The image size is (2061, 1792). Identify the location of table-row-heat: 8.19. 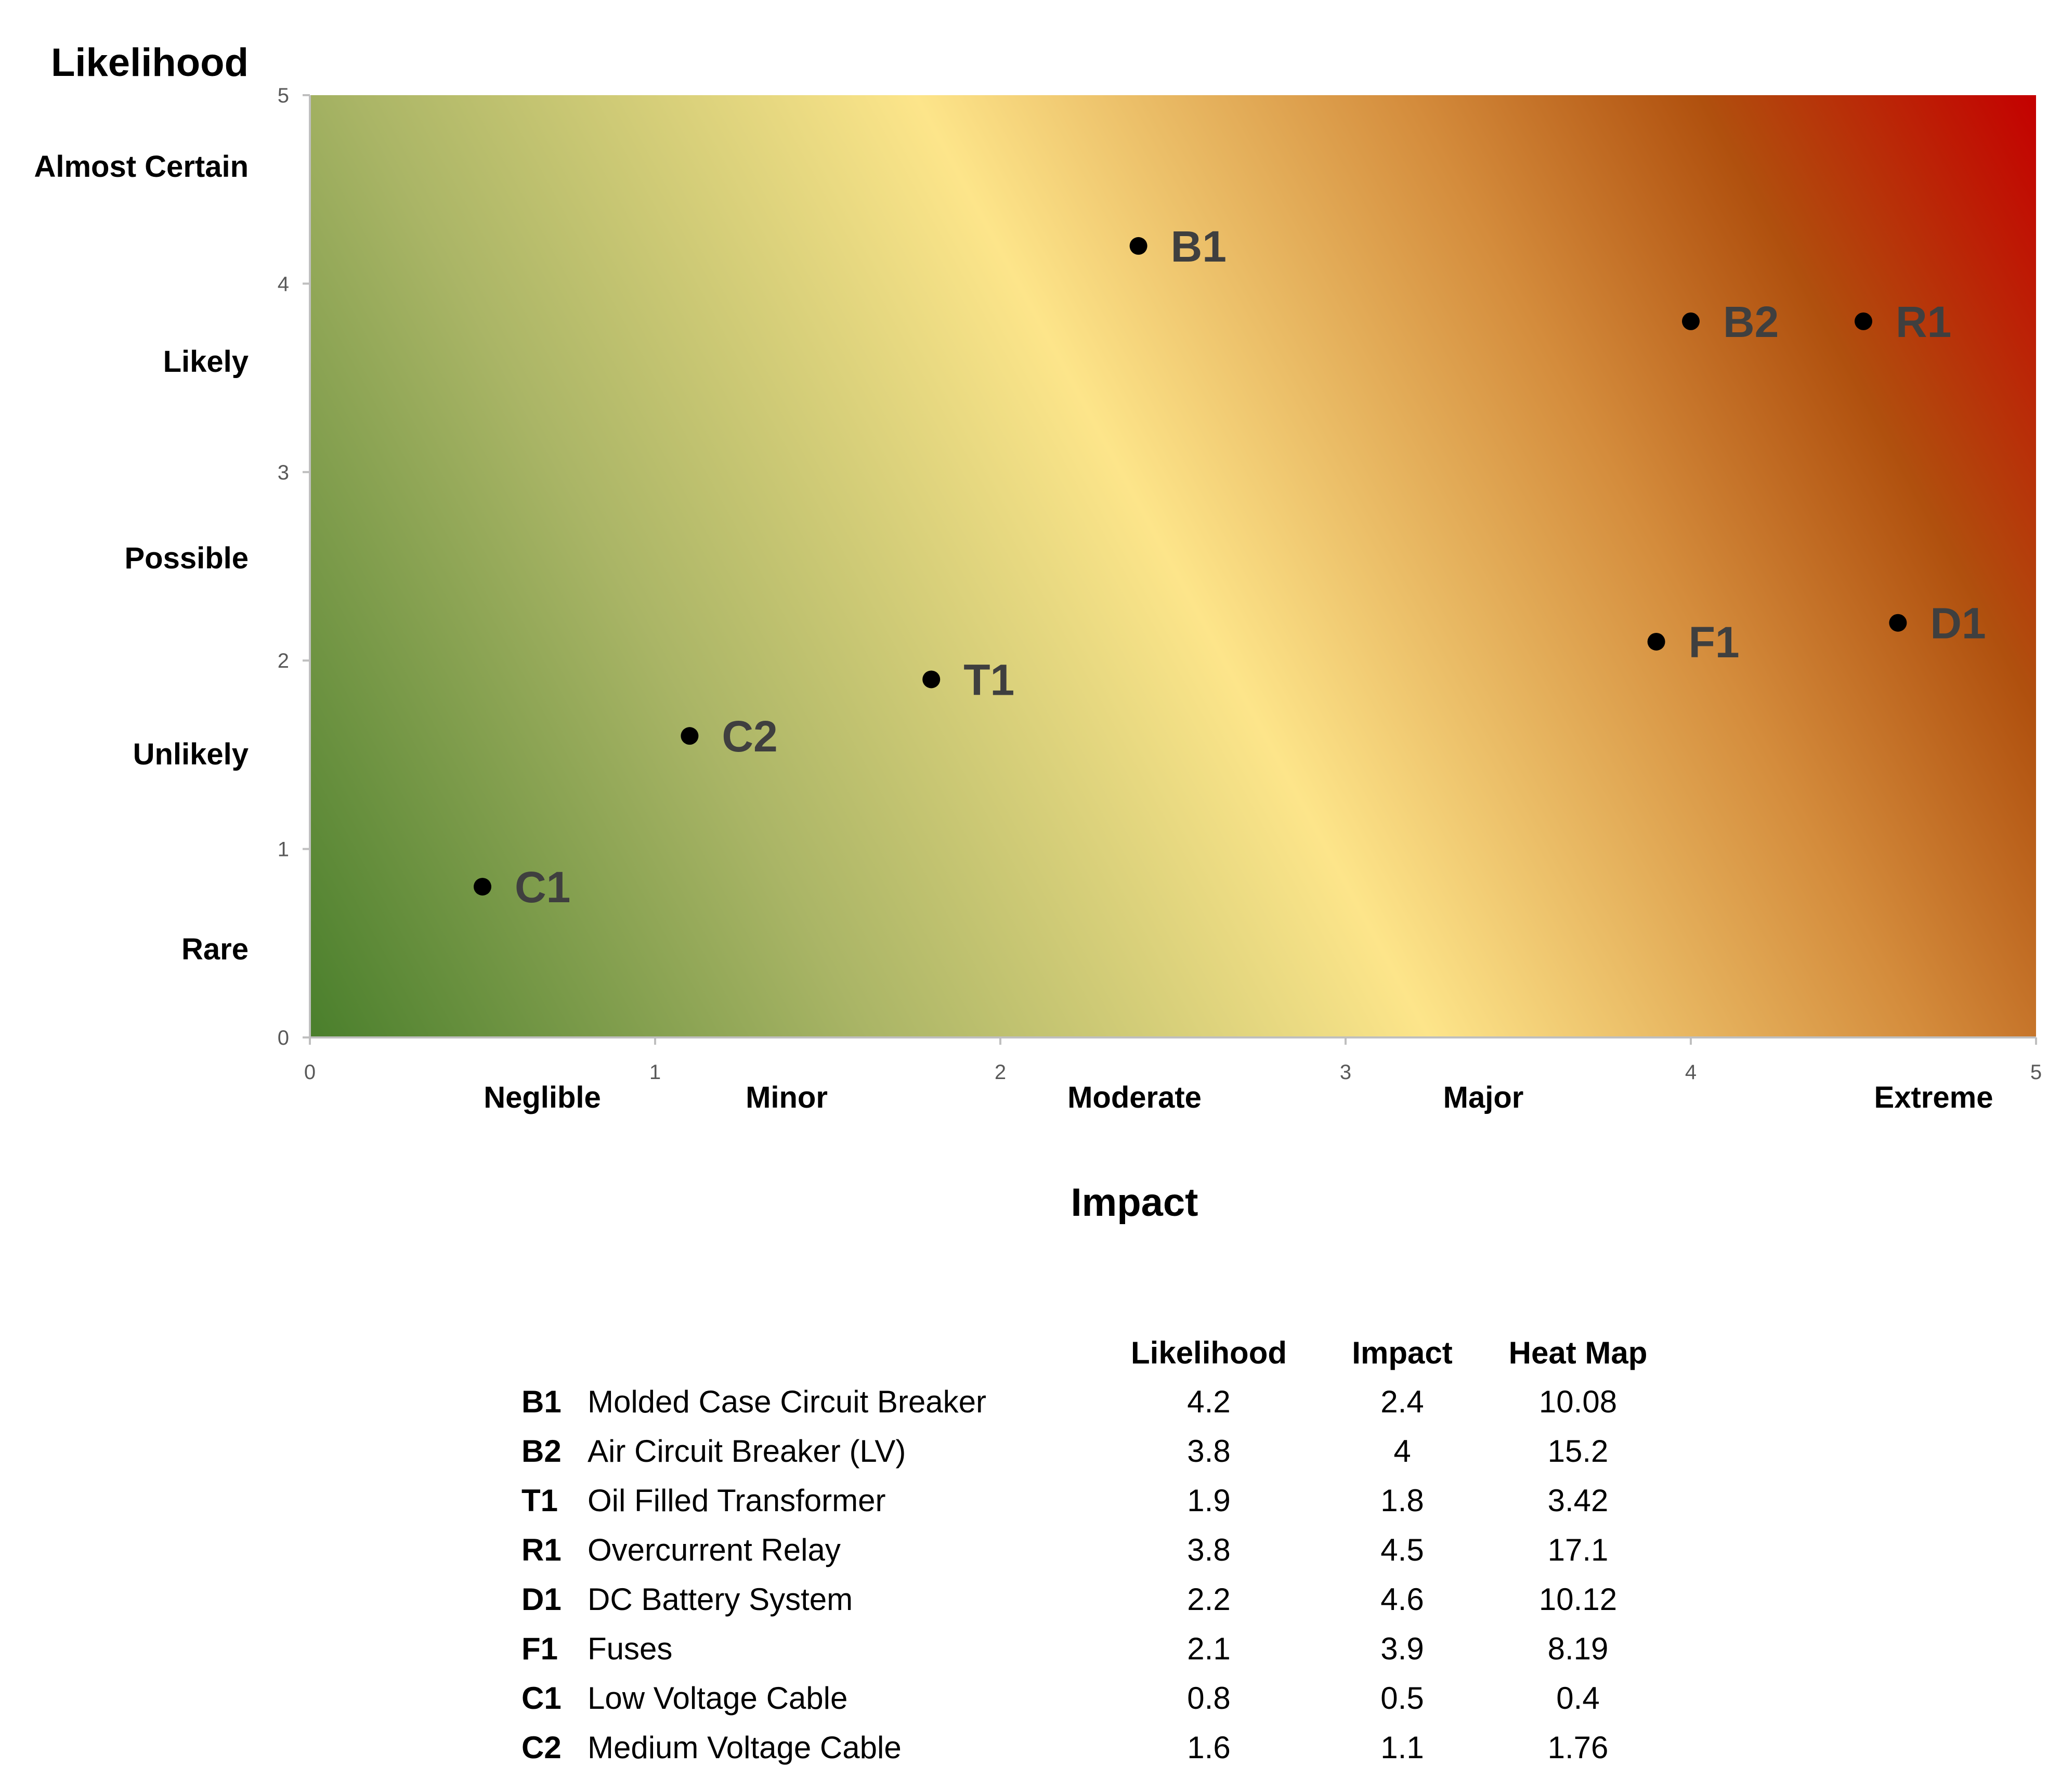
(1578, 1648).